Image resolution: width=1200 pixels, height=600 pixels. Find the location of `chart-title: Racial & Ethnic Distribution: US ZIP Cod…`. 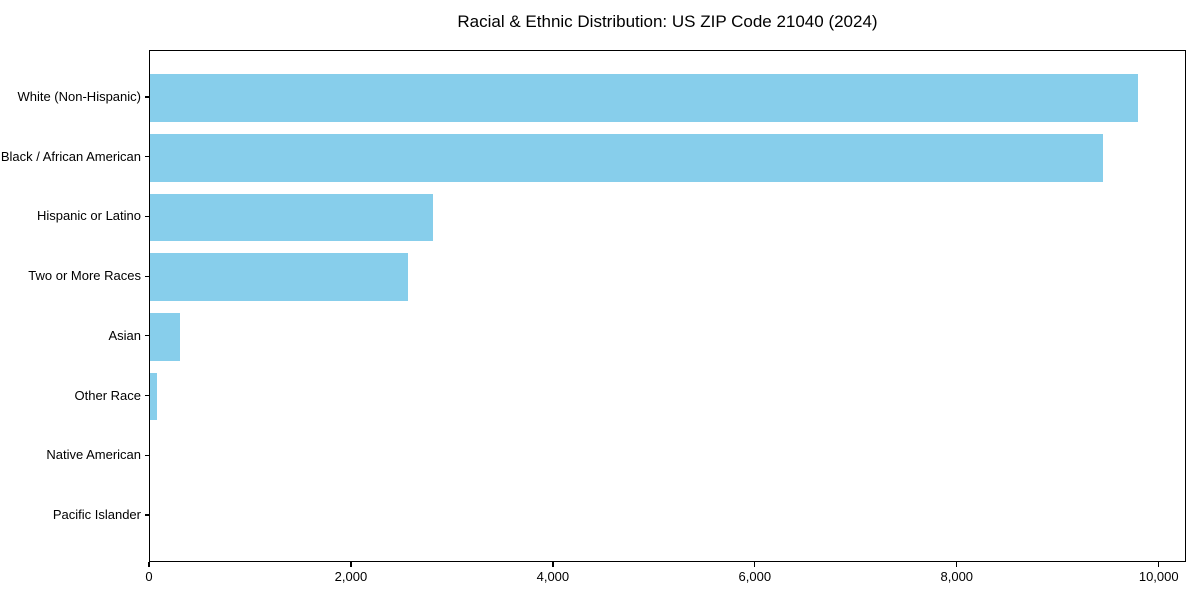

chart-title: Racial & Ethnic Distribution: US ZIP Cod… is located at coordinates (667, 21).